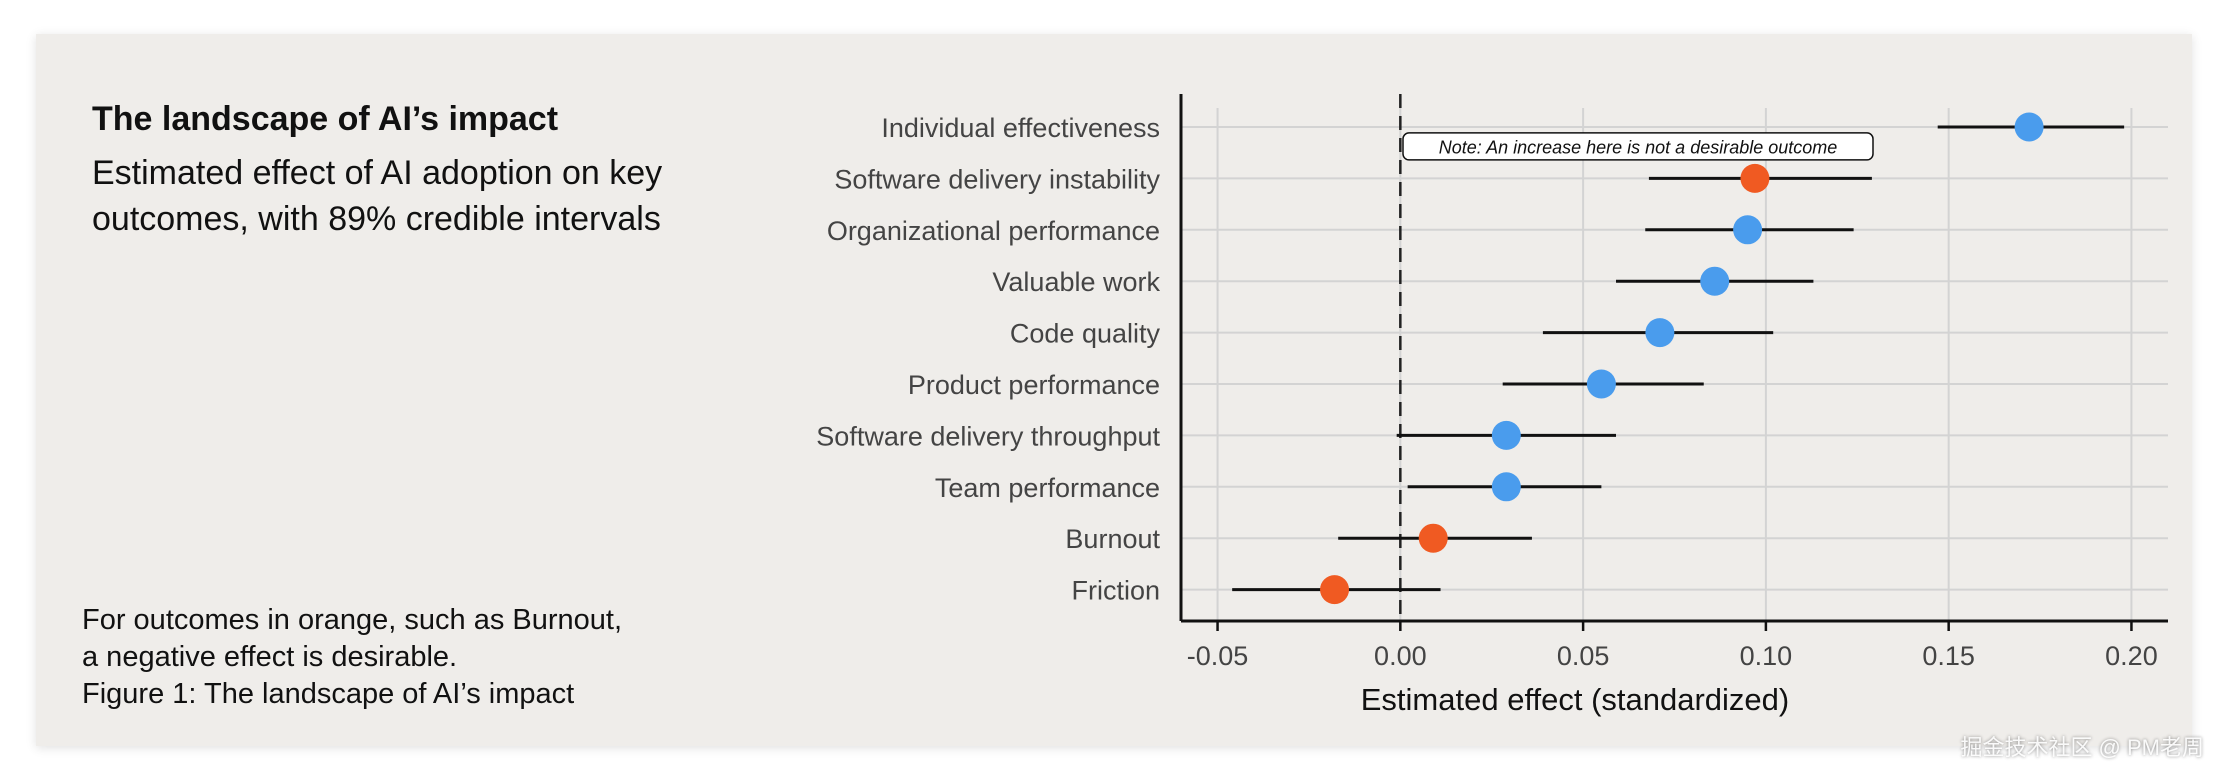 The height and width of the screenshot is (784, 2228). I want to click on note-annotation-box, so click(1638, 146).